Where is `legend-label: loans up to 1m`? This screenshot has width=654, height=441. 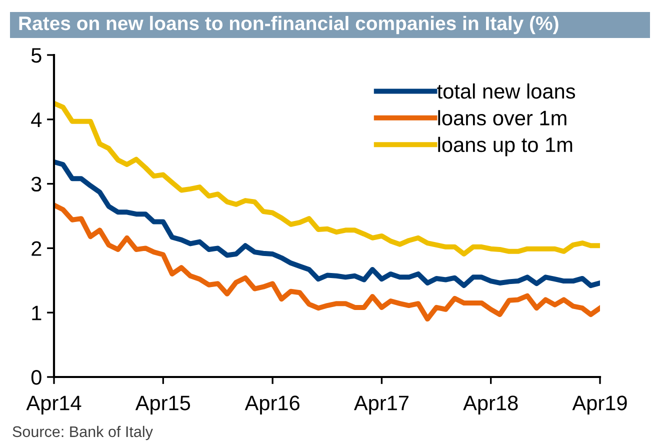 legend-label: loans up to 1m is located at coordinates (505, 146).